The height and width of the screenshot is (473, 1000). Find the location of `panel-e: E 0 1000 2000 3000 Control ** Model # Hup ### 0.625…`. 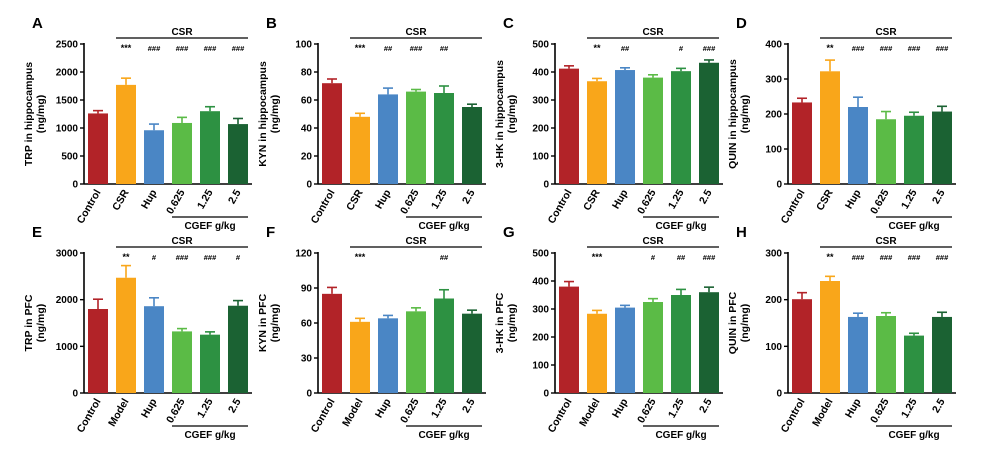

panel-e: E 0 1000 2000 3000 Control ** Model # Hup ### 0.625… is located at coordinates (142, 332).